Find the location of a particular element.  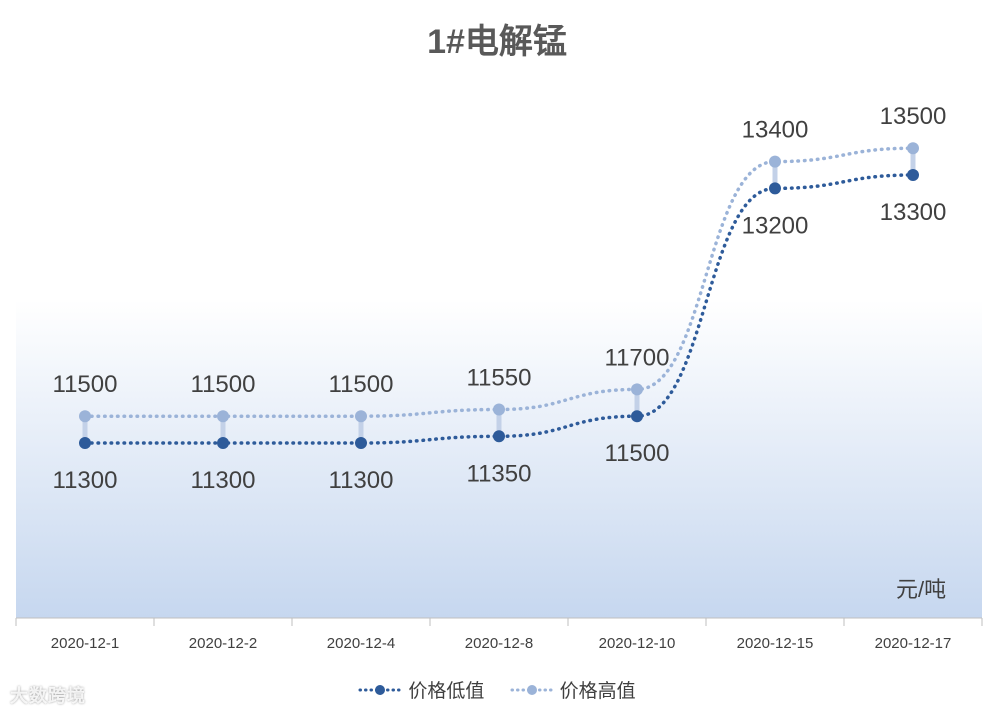

legend-item-low: 价格低值 is located at coordinates (421, 689).